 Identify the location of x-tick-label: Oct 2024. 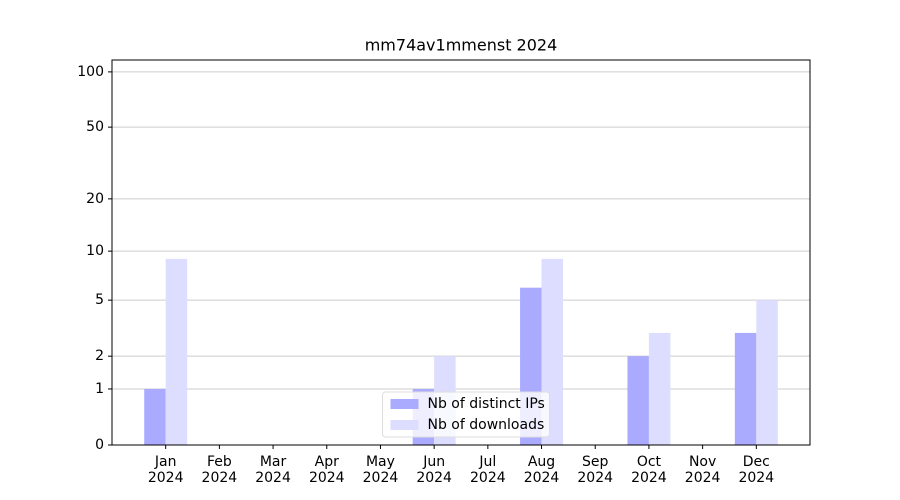
(649, 470).